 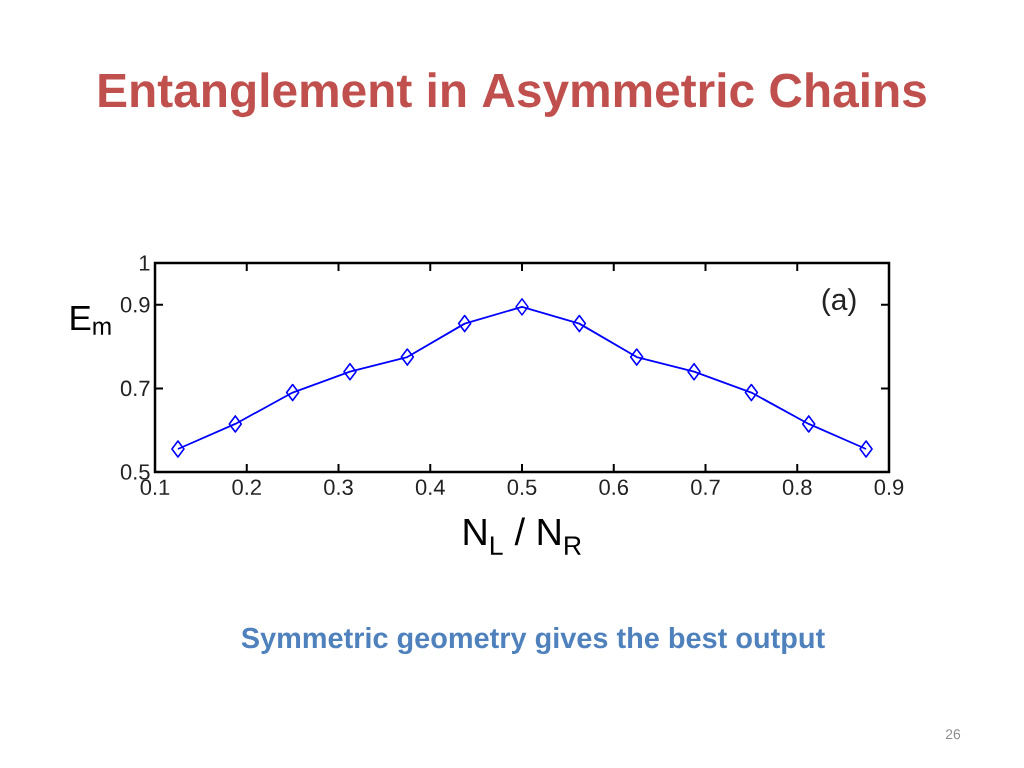 What do you see at coordinates (705, 487) in the screenshot?
I see `x-tick-label: 0.7` at bounding box center [705, 487].